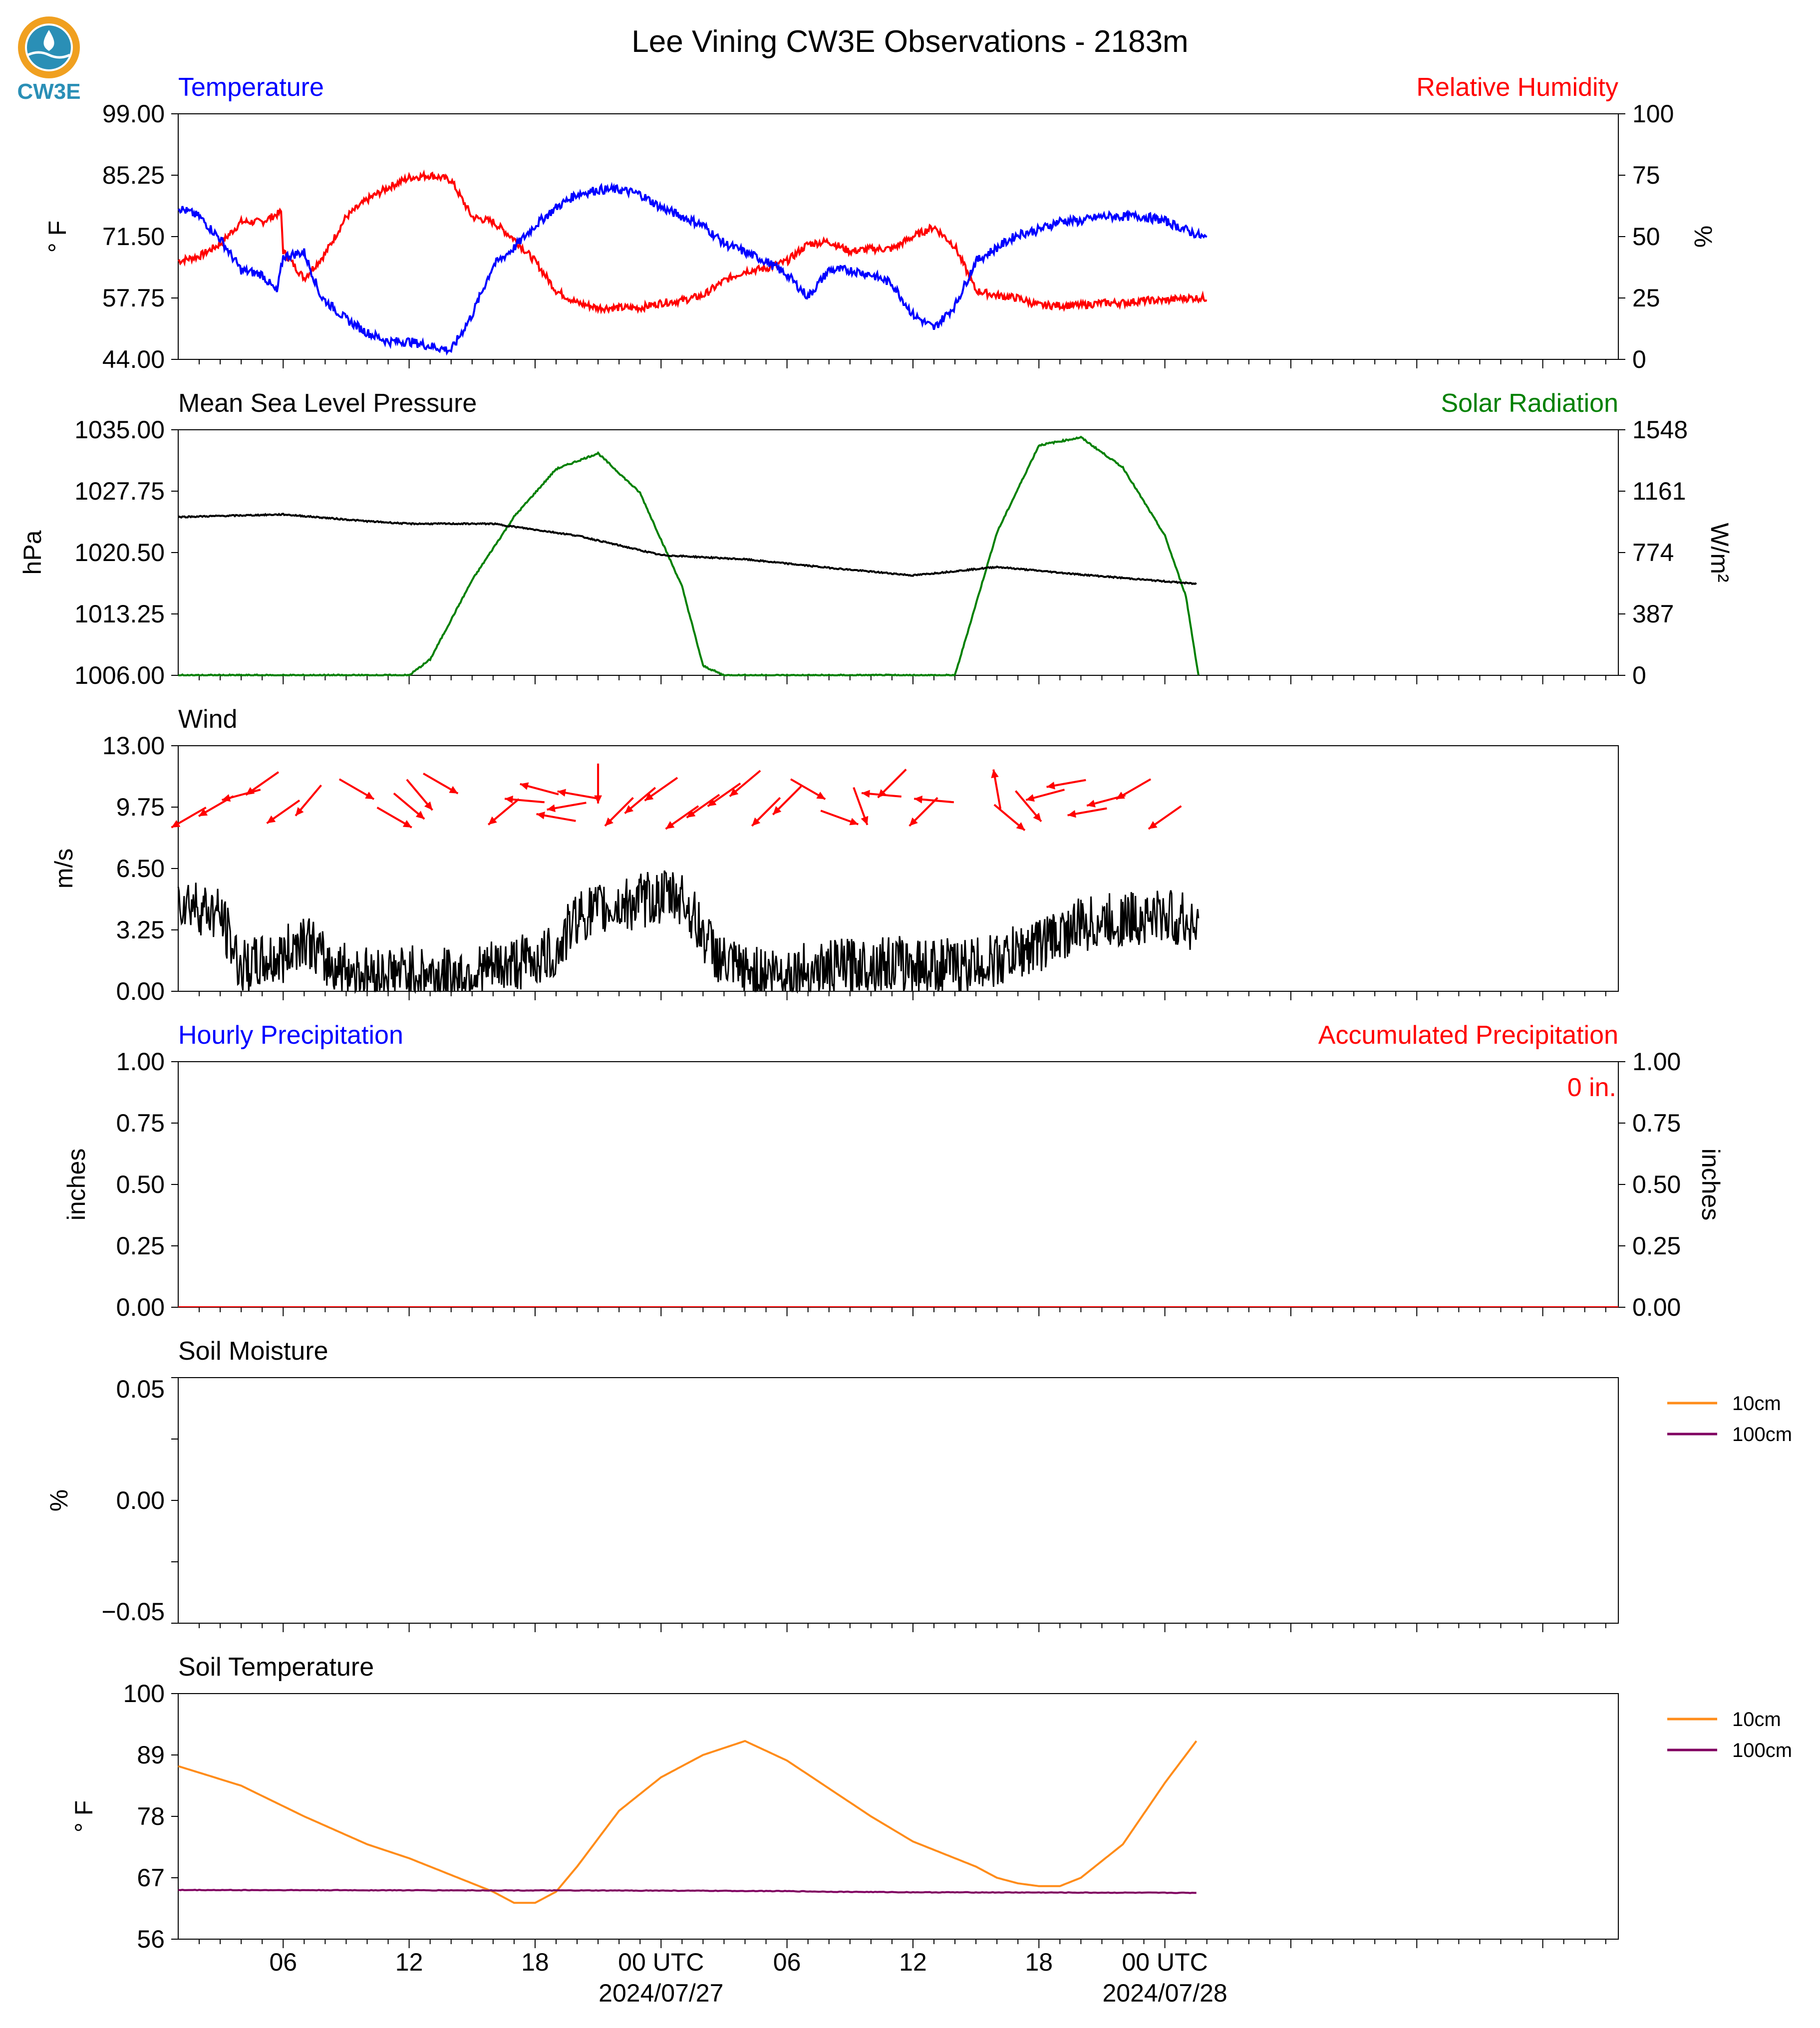  What do you see at coordinates (1729, 1735) in the screenshot?
I see `soil-temp-legend: 10cm 100cm` at bounding box center [1729, 1735].